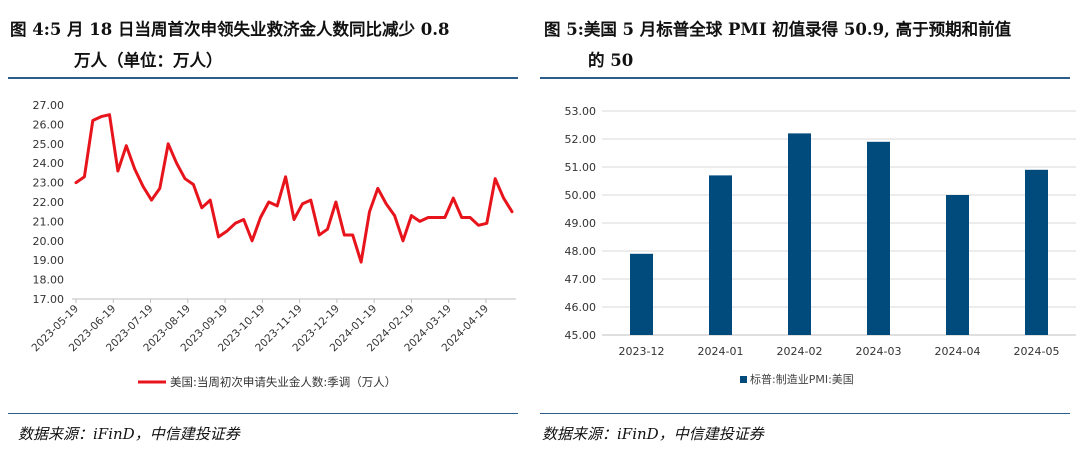  I want to click on right-top-rule, so click(805, 78).